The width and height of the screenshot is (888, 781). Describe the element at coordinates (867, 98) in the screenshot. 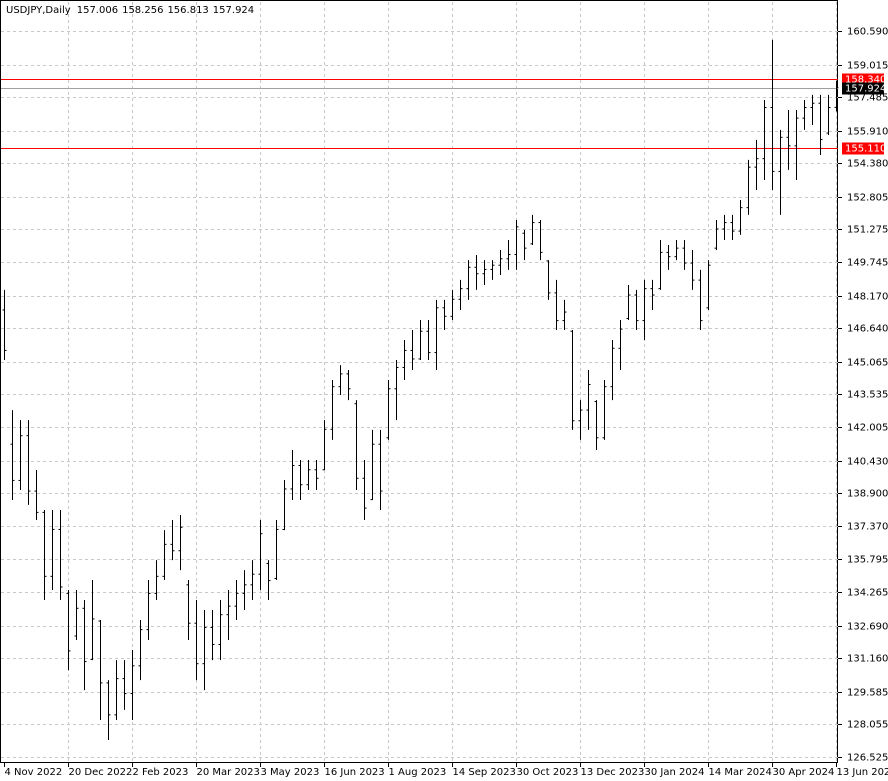

I see `y-tick-label: 157.485` at that location.